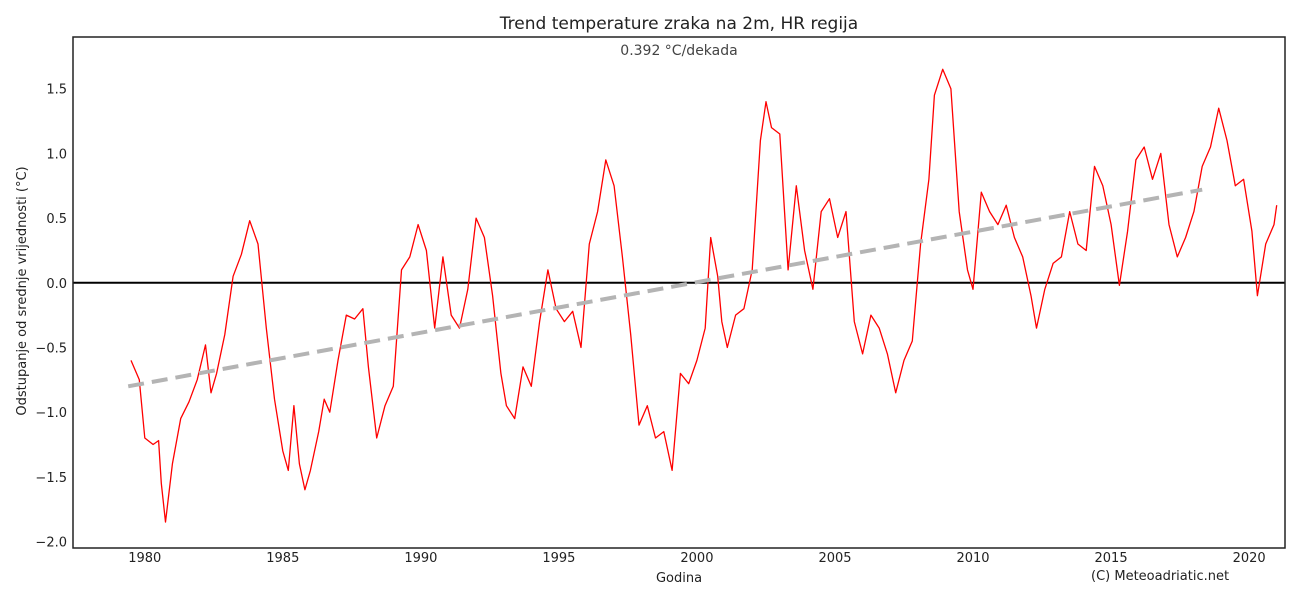  I want to click on y-tick-label: −2.0, so click(51, 543).